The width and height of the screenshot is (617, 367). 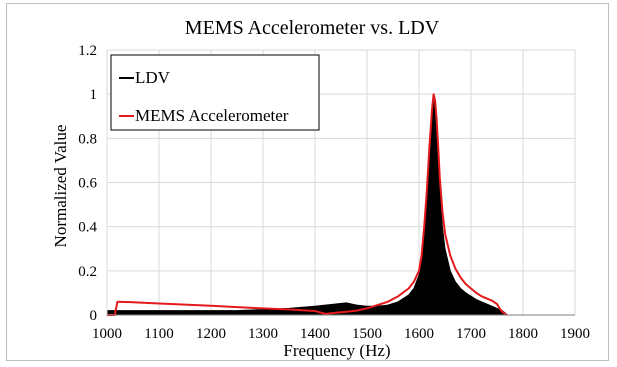 What do you see at coordinates (153, 77) in the screenshot?
I see `legend-label-ldv: LDV` at bounding box center [153, 77].